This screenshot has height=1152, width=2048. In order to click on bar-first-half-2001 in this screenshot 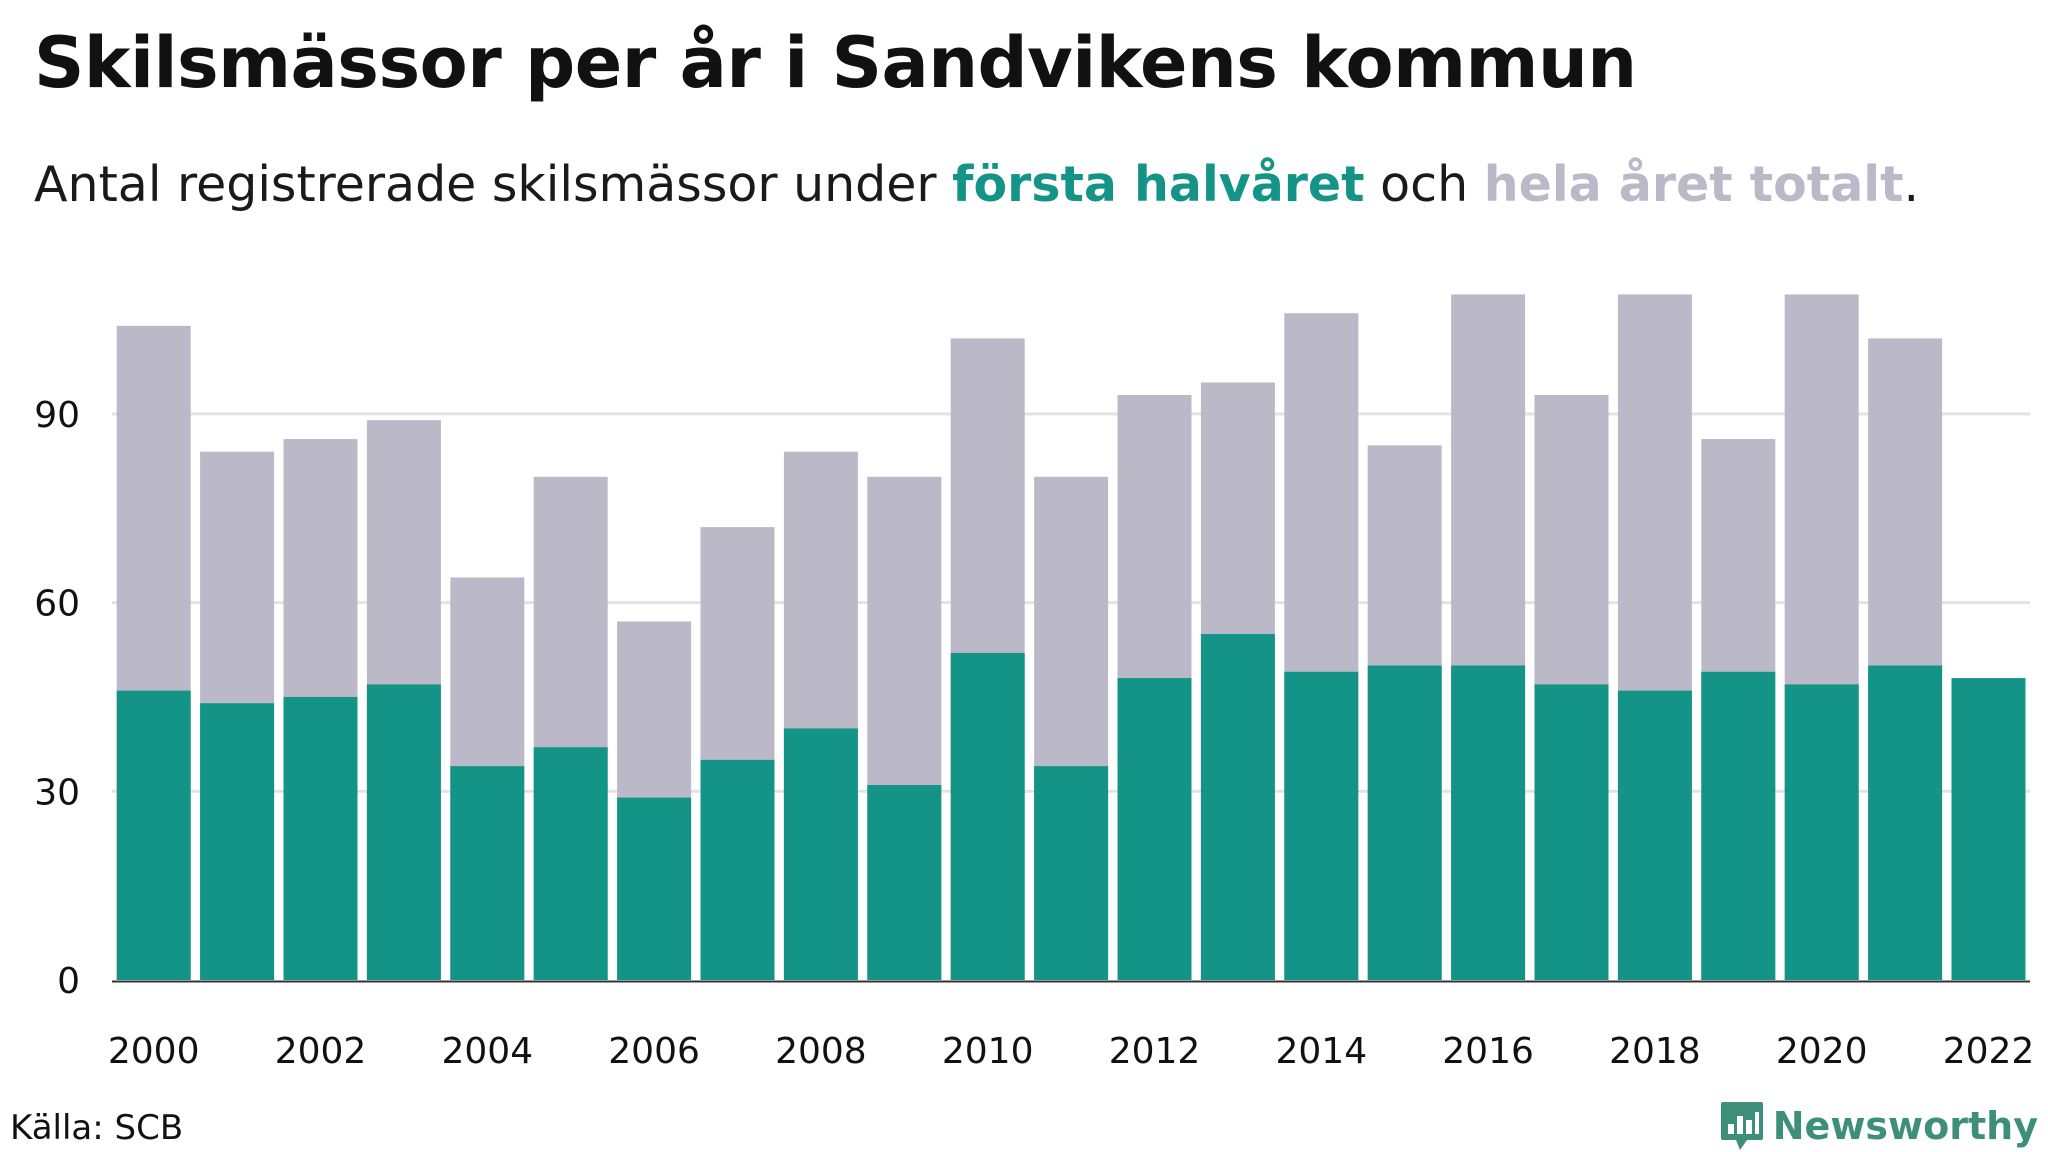, I will do `click(237, 841)`.